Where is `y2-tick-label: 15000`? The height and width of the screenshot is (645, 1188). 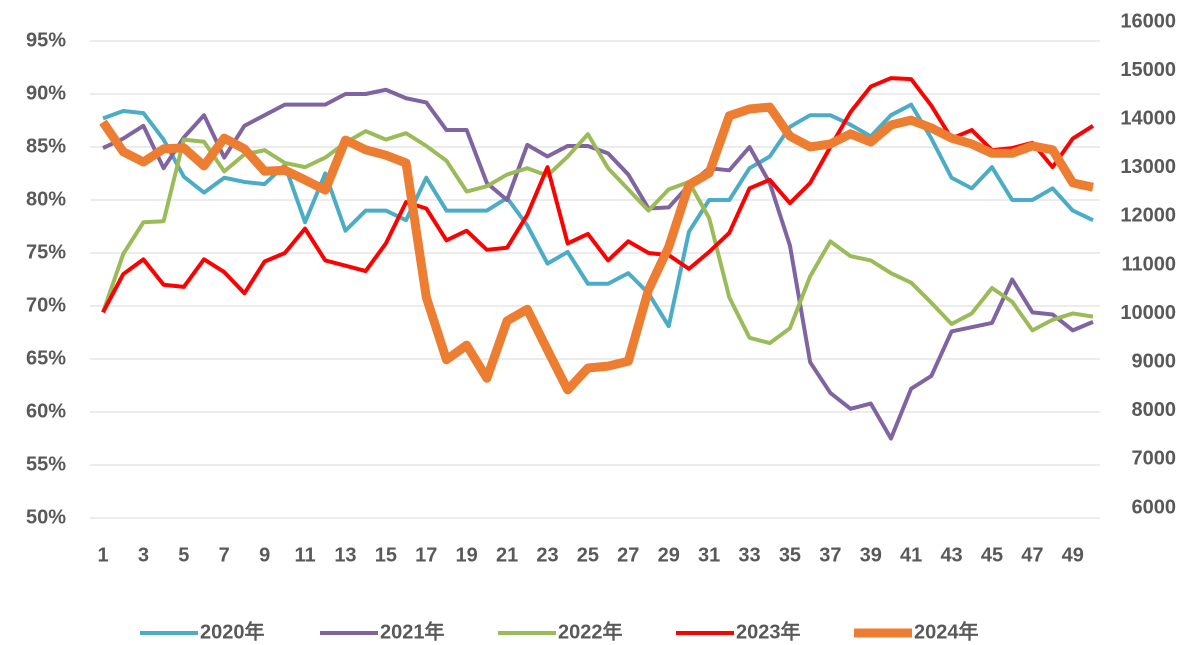 y2-tick-label: 15000 is located at coordinates (1148, 70).